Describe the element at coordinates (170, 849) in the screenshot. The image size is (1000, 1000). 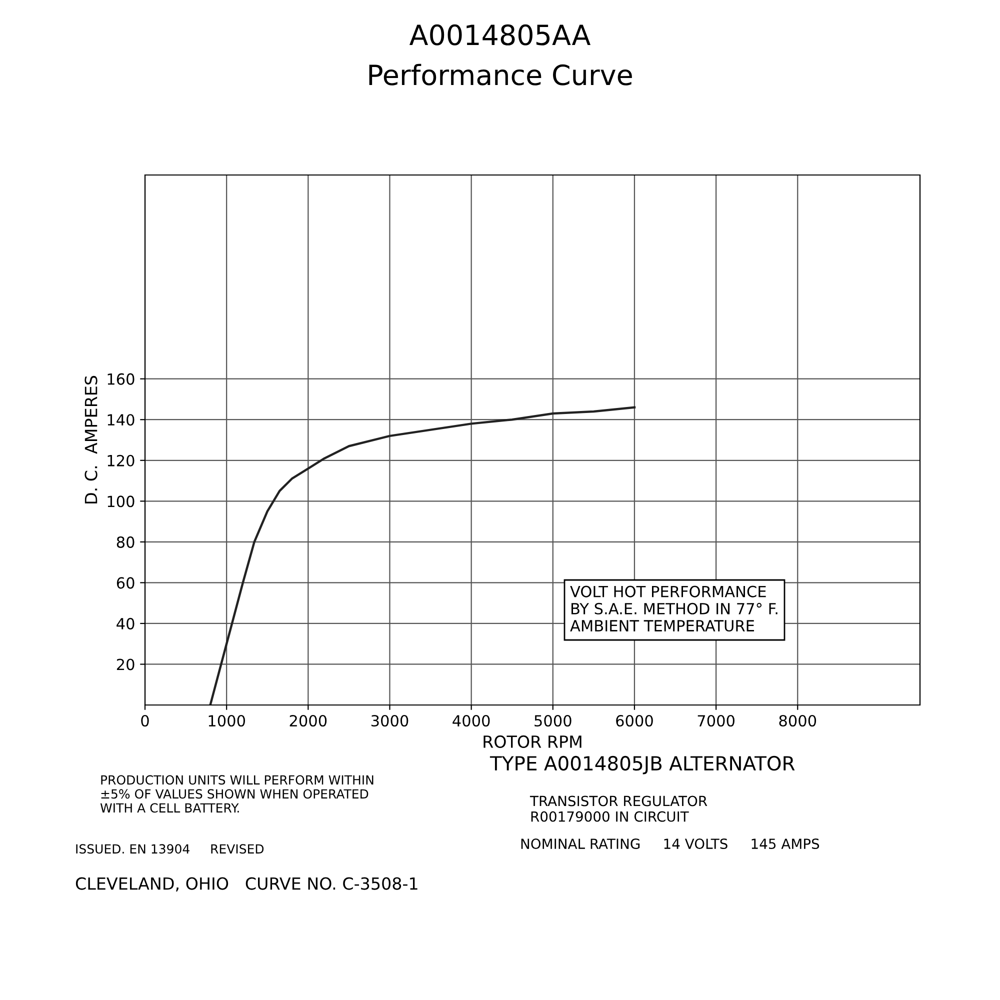
I see `text: ISSUED. EN 13904 REVISED` at that location.